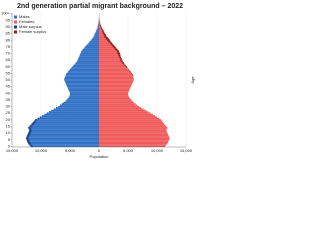  What do you see at coordinates (8, 79) in the screenshot?
I see `y-tick-label: 50` at bounding box center [8, 79].